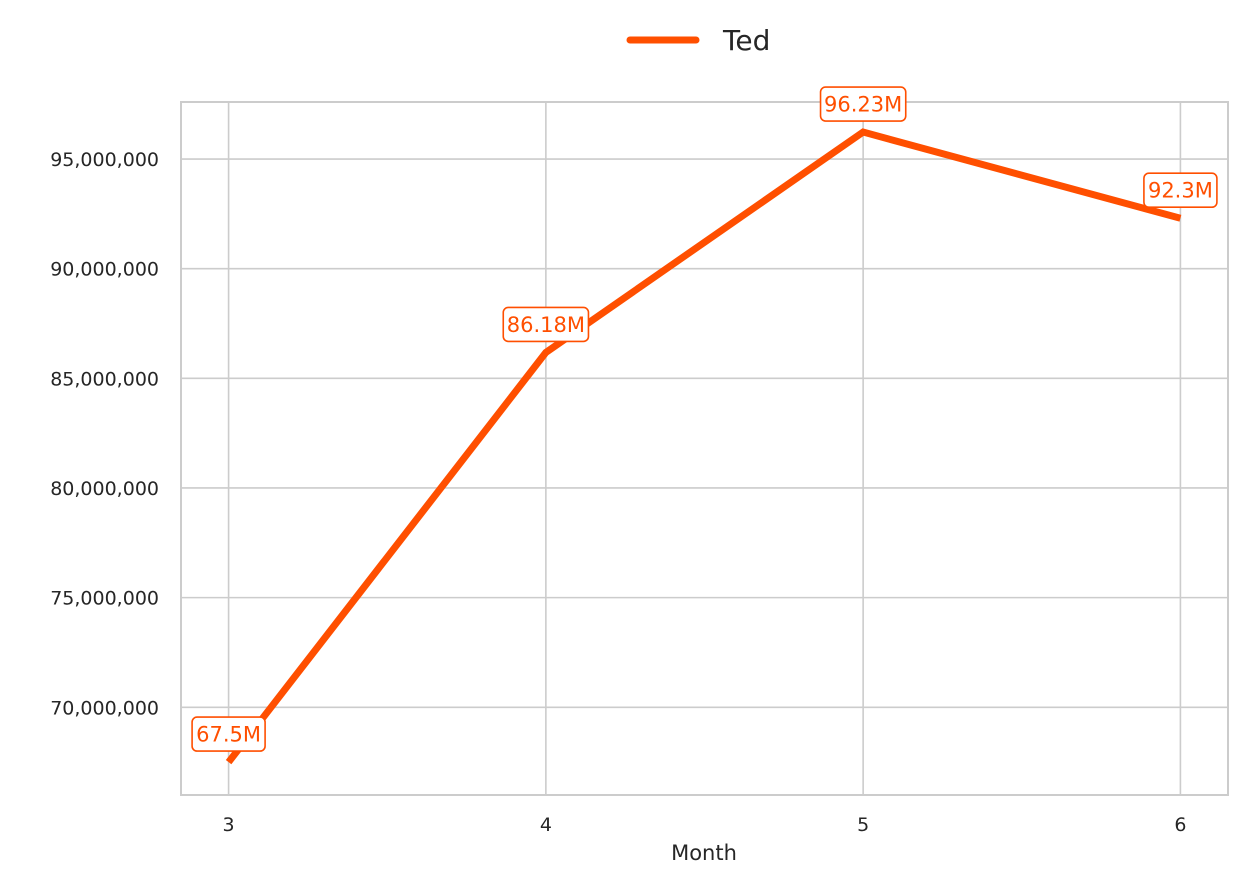 This screenshot has width=1241, height=885. I want to click on y-tick-label: 80,000,000, so click(104, 489).